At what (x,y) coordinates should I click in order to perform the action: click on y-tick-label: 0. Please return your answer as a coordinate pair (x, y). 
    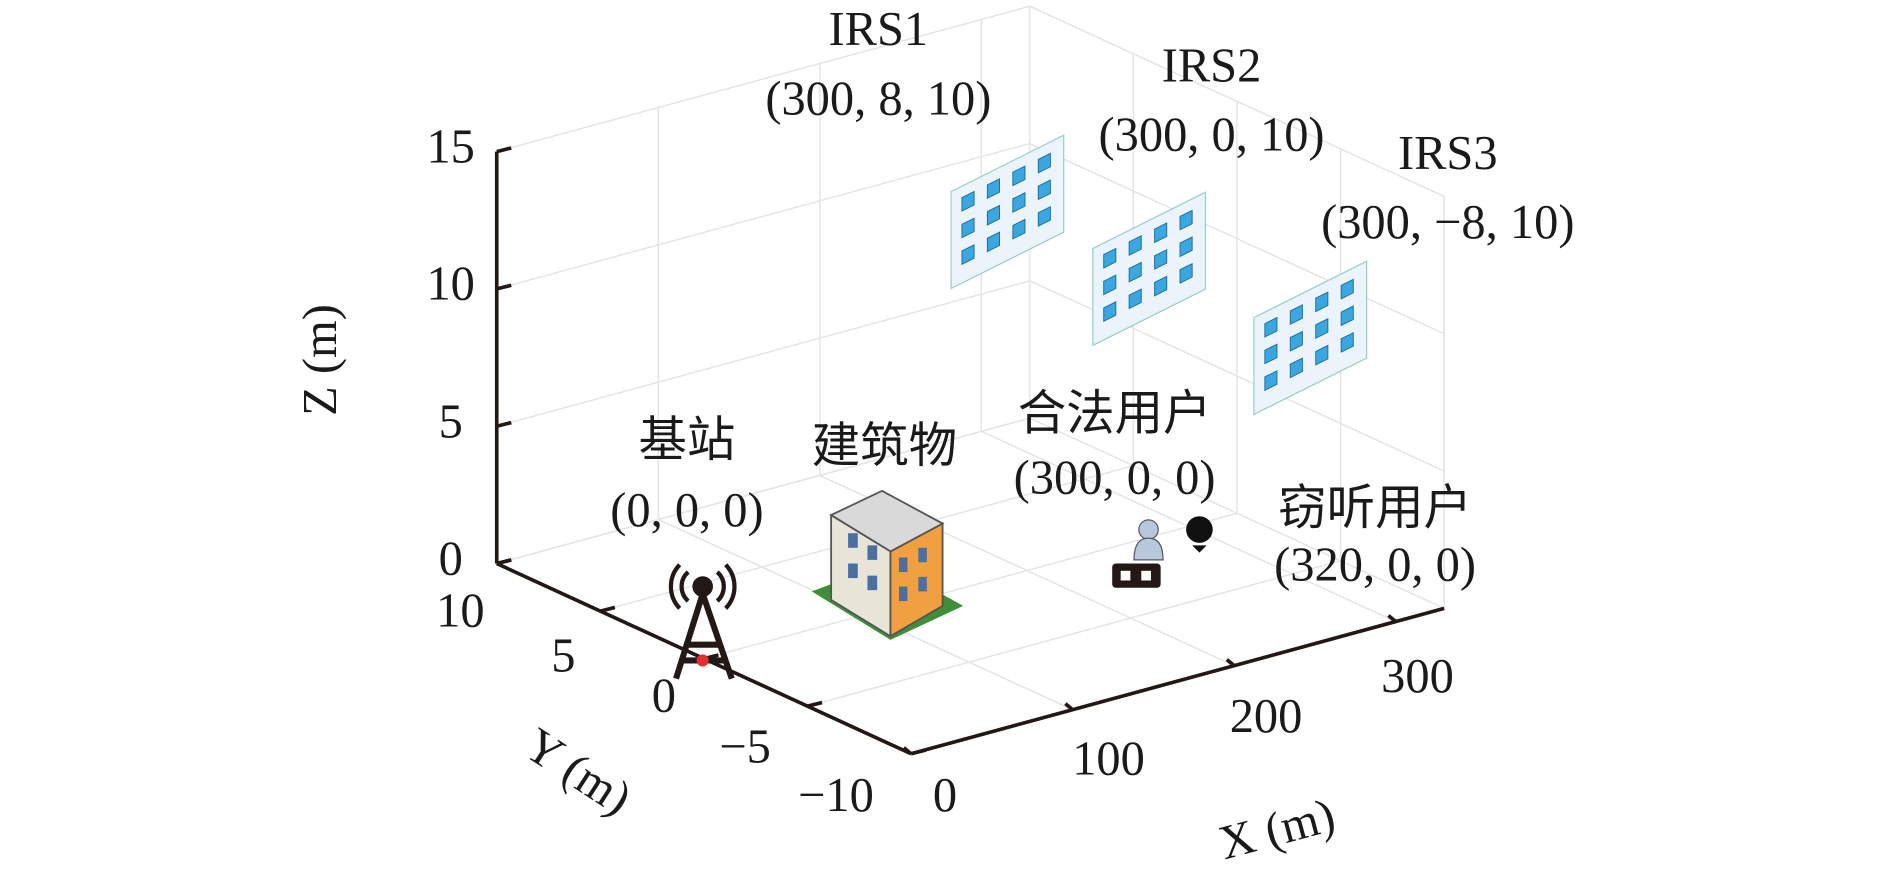
    Looking at the image, I should click on (664, 696).